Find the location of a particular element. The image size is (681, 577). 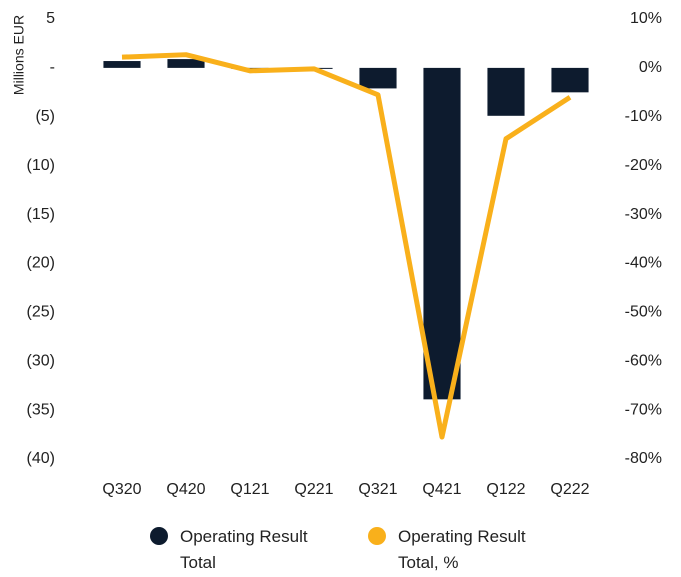

x-tick-label: Q221 is located at coordinates (313, 489).